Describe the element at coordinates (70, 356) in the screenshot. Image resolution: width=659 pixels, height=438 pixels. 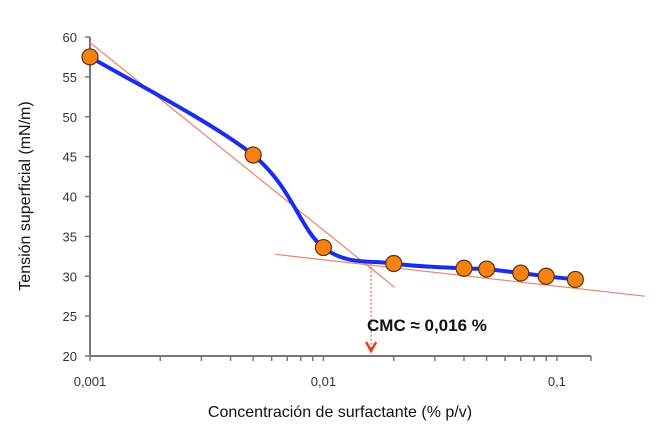
I see `y-tick-label: 20` at that location.